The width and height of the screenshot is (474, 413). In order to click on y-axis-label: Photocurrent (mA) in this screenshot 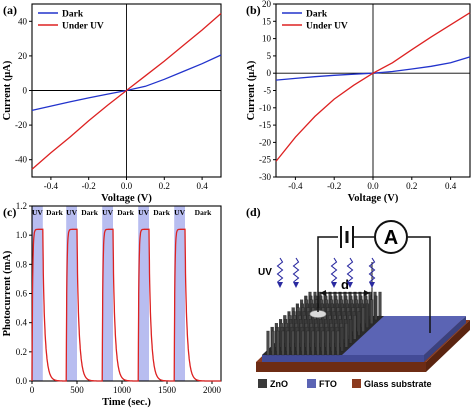, I will do `click(7, 293)`.